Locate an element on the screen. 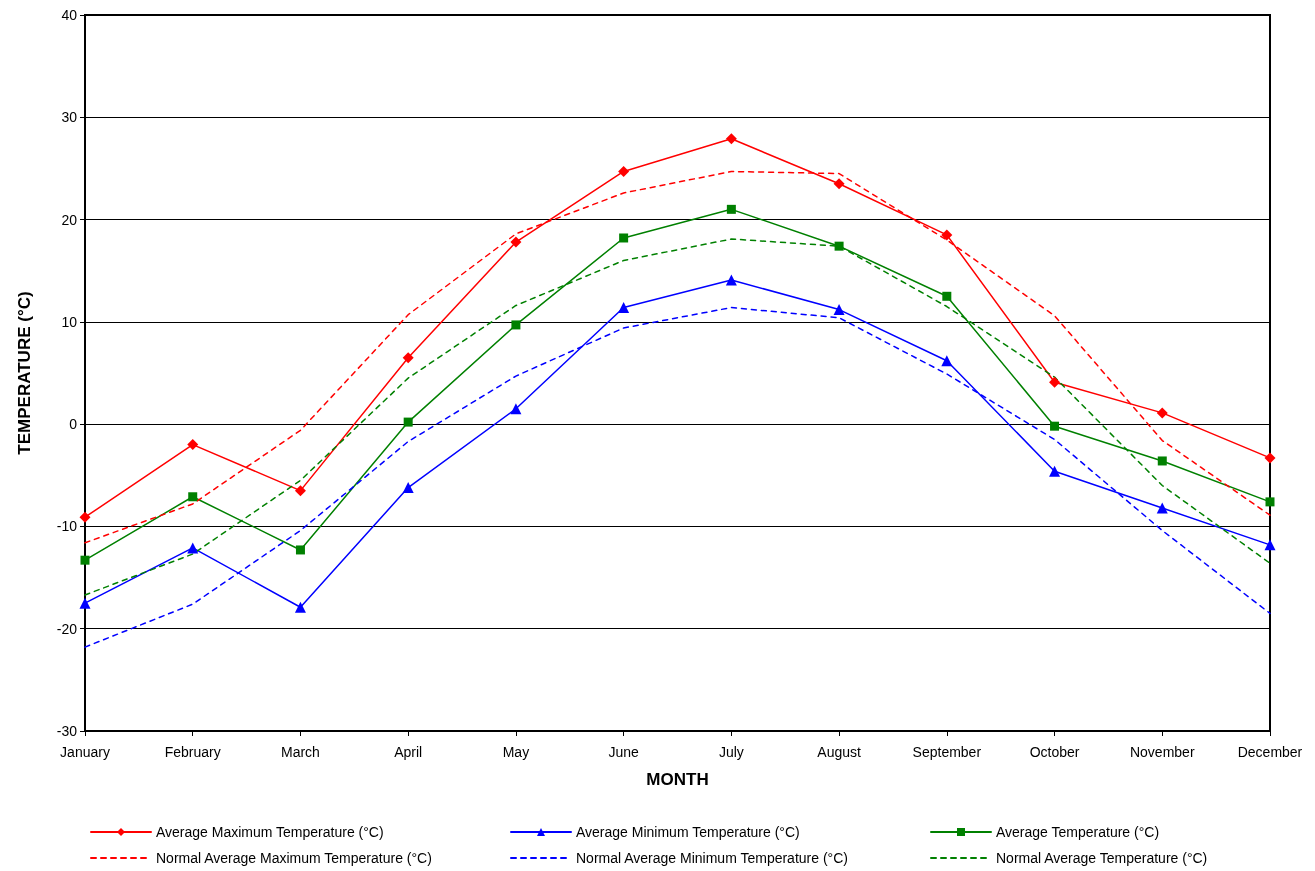 Image resolution: width=1315 pixels, height=871 pixels. x-tick-label: April is located at coordinates (408, 752).